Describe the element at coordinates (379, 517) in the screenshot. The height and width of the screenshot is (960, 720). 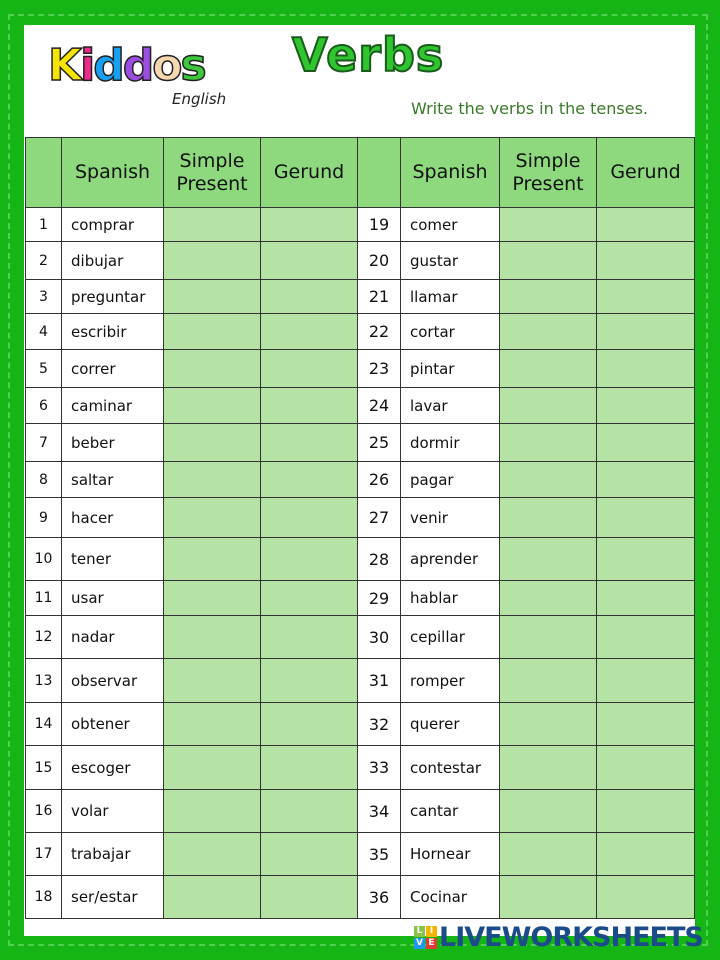
I see `row-number: 27` at that location.